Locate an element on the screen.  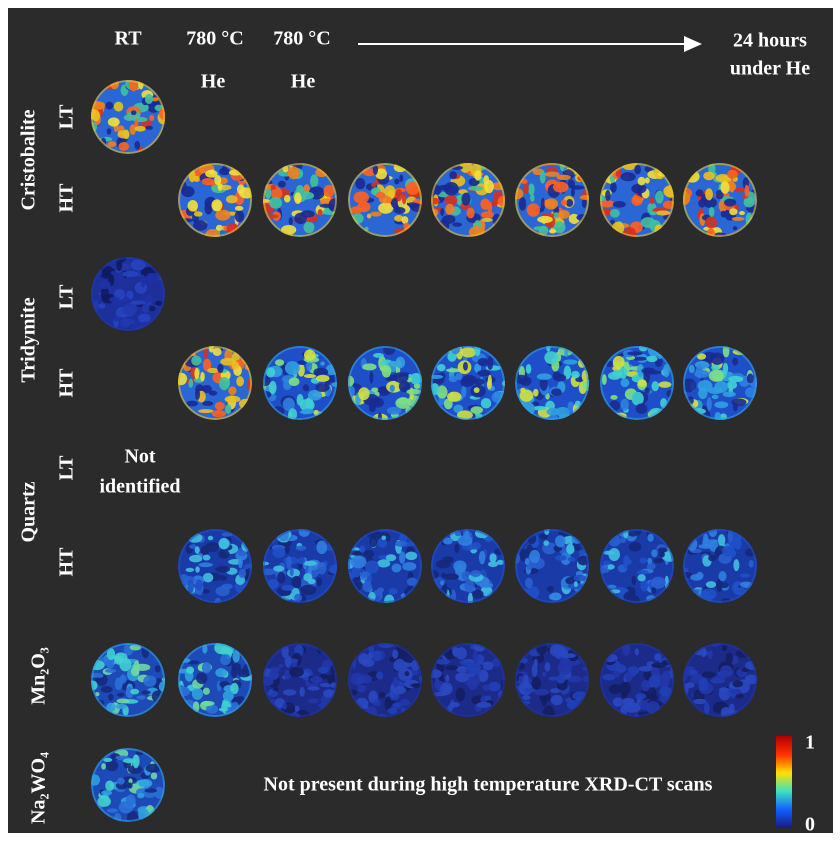
end-label: 24 hours is located at coordinates (770, 41).